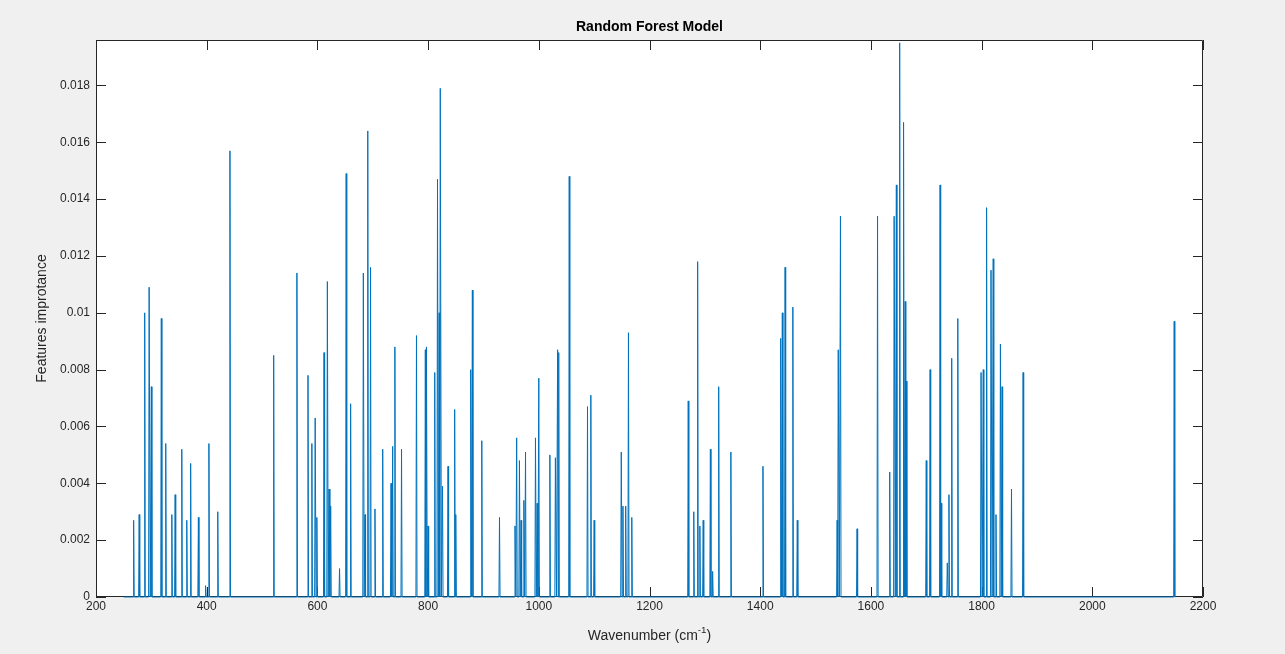 Image resolution: width=1285 pixels, height=654 pixels. What do you see at coordinates (1203, 605) in the screenshot?
I see `x-tick-label: 2200` at bounding box center [1203, 605].